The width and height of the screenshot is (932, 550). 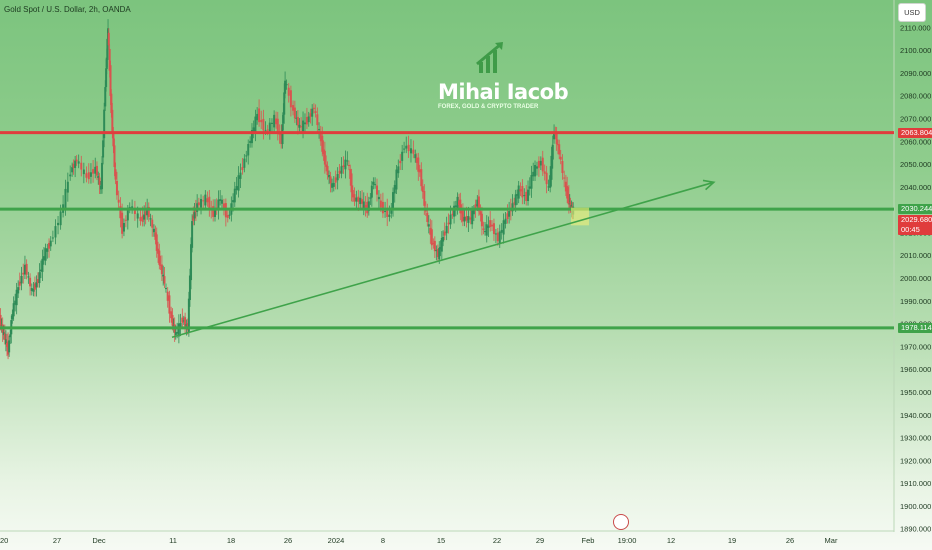 What do you see at coordinates (915, 164) in the screenshot?
I see `y-tick-label: 2050.000` at bounding box center [915, 164].